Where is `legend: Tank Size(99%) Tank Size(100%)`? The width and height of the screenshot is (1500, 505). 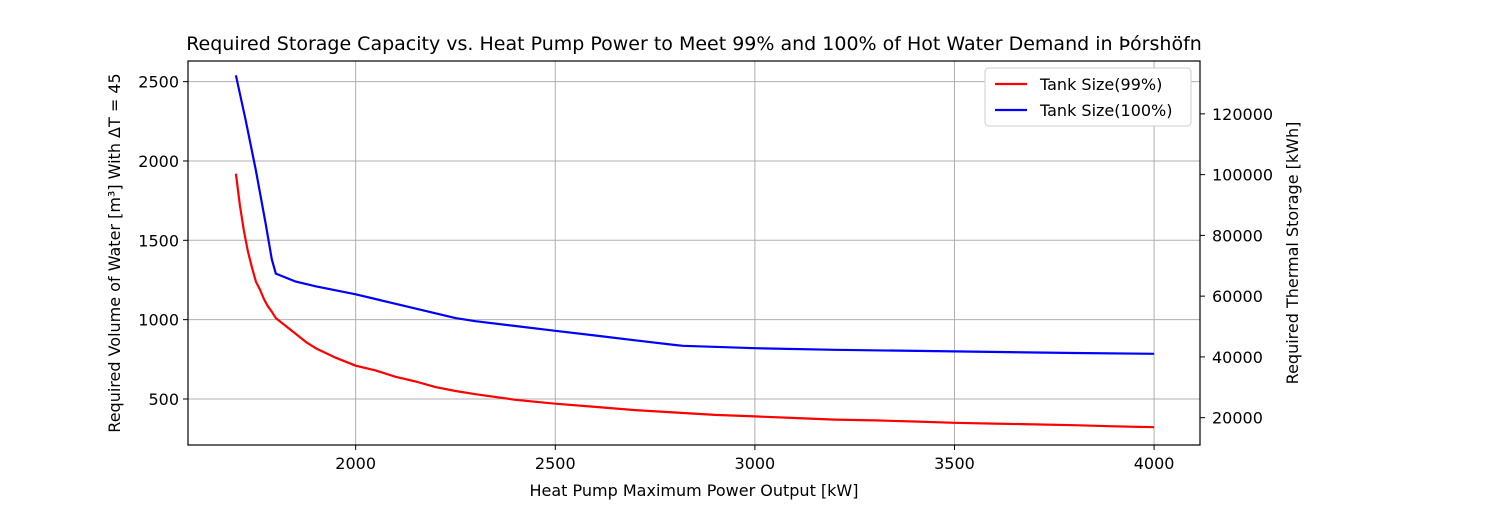
legend: Tank Size(99%) Tank Size(100%) is located at coordinates (1088, 97).